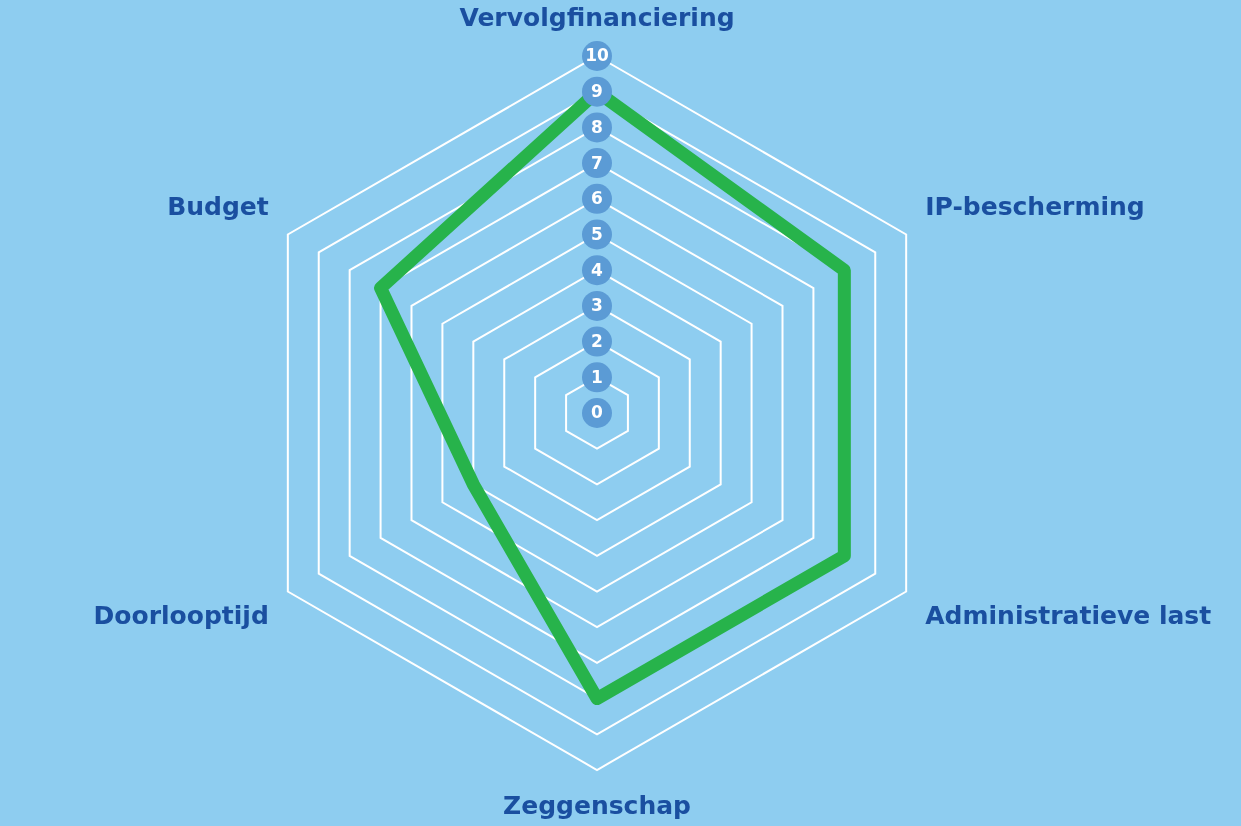 This screenshot has width=1241, height=826. I want to click on spoke-label: Budget, so click(218, 206).